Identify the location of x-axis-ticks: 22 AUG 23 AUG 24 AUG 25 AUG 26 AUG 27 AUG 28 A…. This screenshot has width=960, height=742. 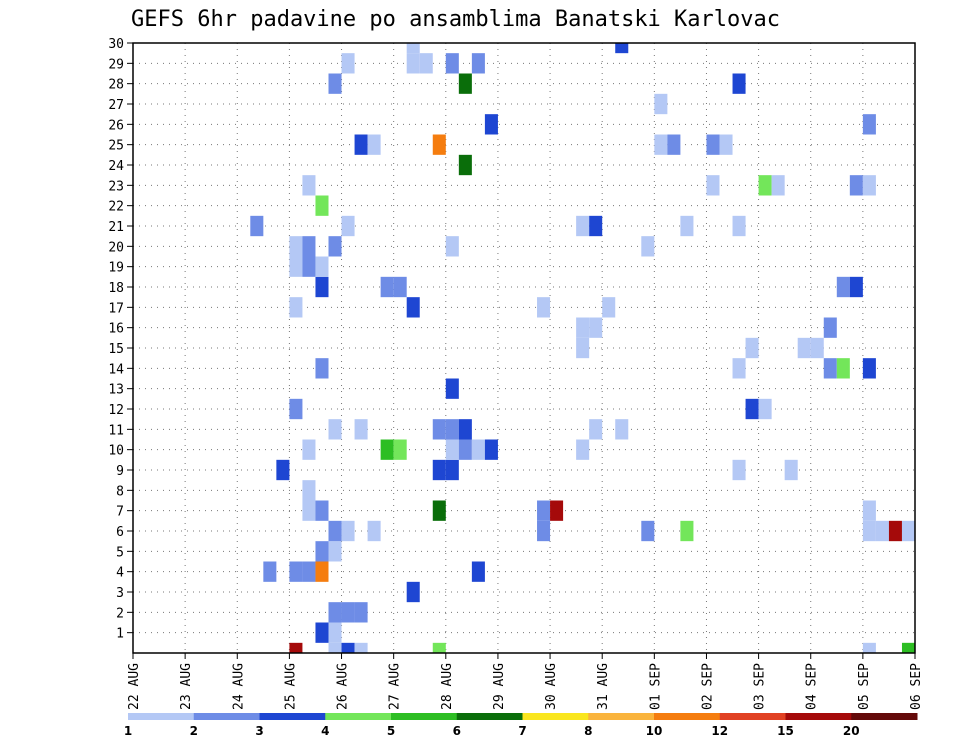
(525, 681).